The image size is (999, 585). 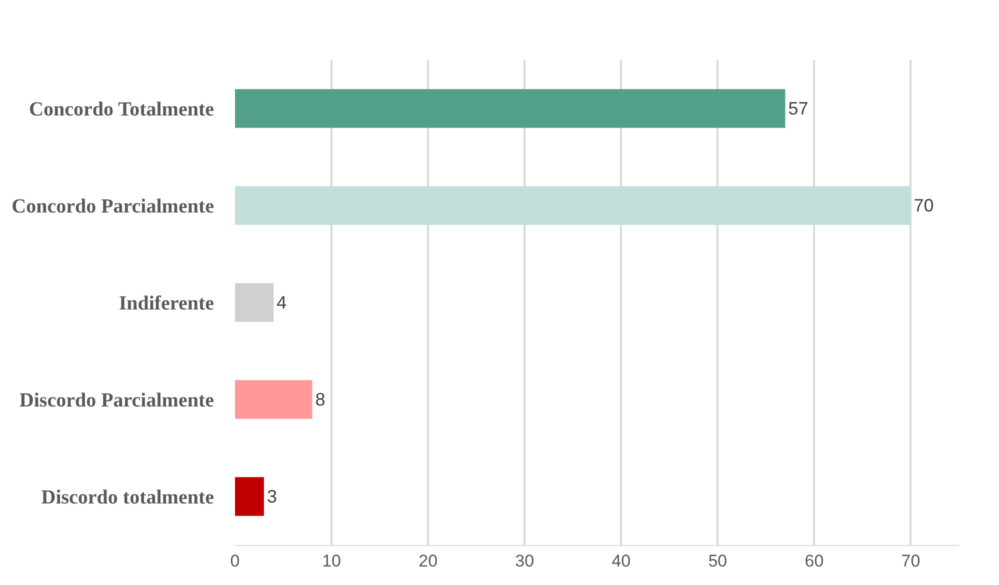 What do you see at coordinates (621, 560) in the screenshot?
I see `x-tick-label: 40` at bounding box center [621, 560].